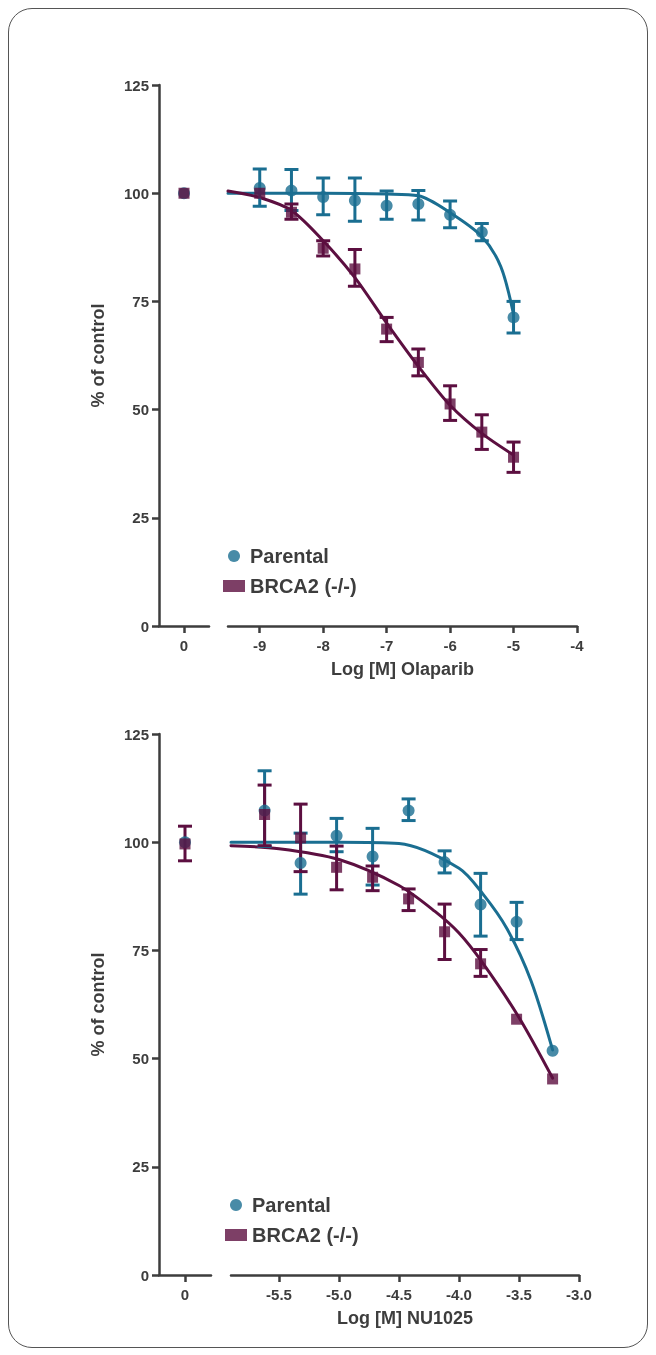 The height and width of the screenshot is (1355, 656). Describe the element at coordinates (459, 1294) in the screenshot. I see `x-tick-label: -4.0` at that location.